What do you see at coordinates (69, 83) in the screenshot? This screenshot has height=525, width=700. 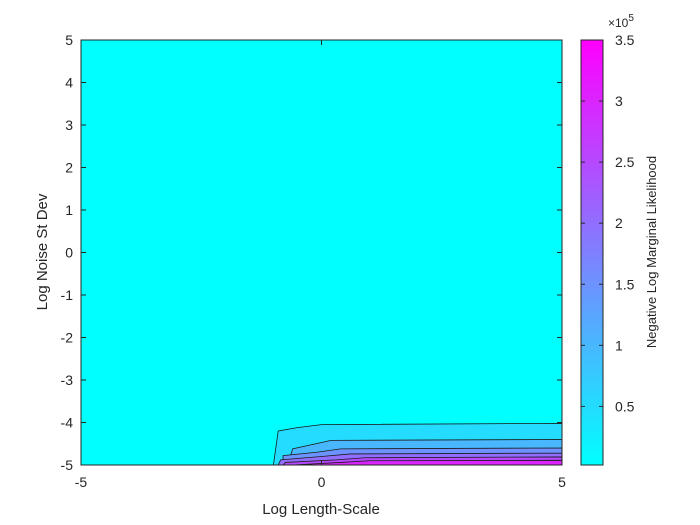 I see `y-tick-label: 4` at bounding box center [69, 83].